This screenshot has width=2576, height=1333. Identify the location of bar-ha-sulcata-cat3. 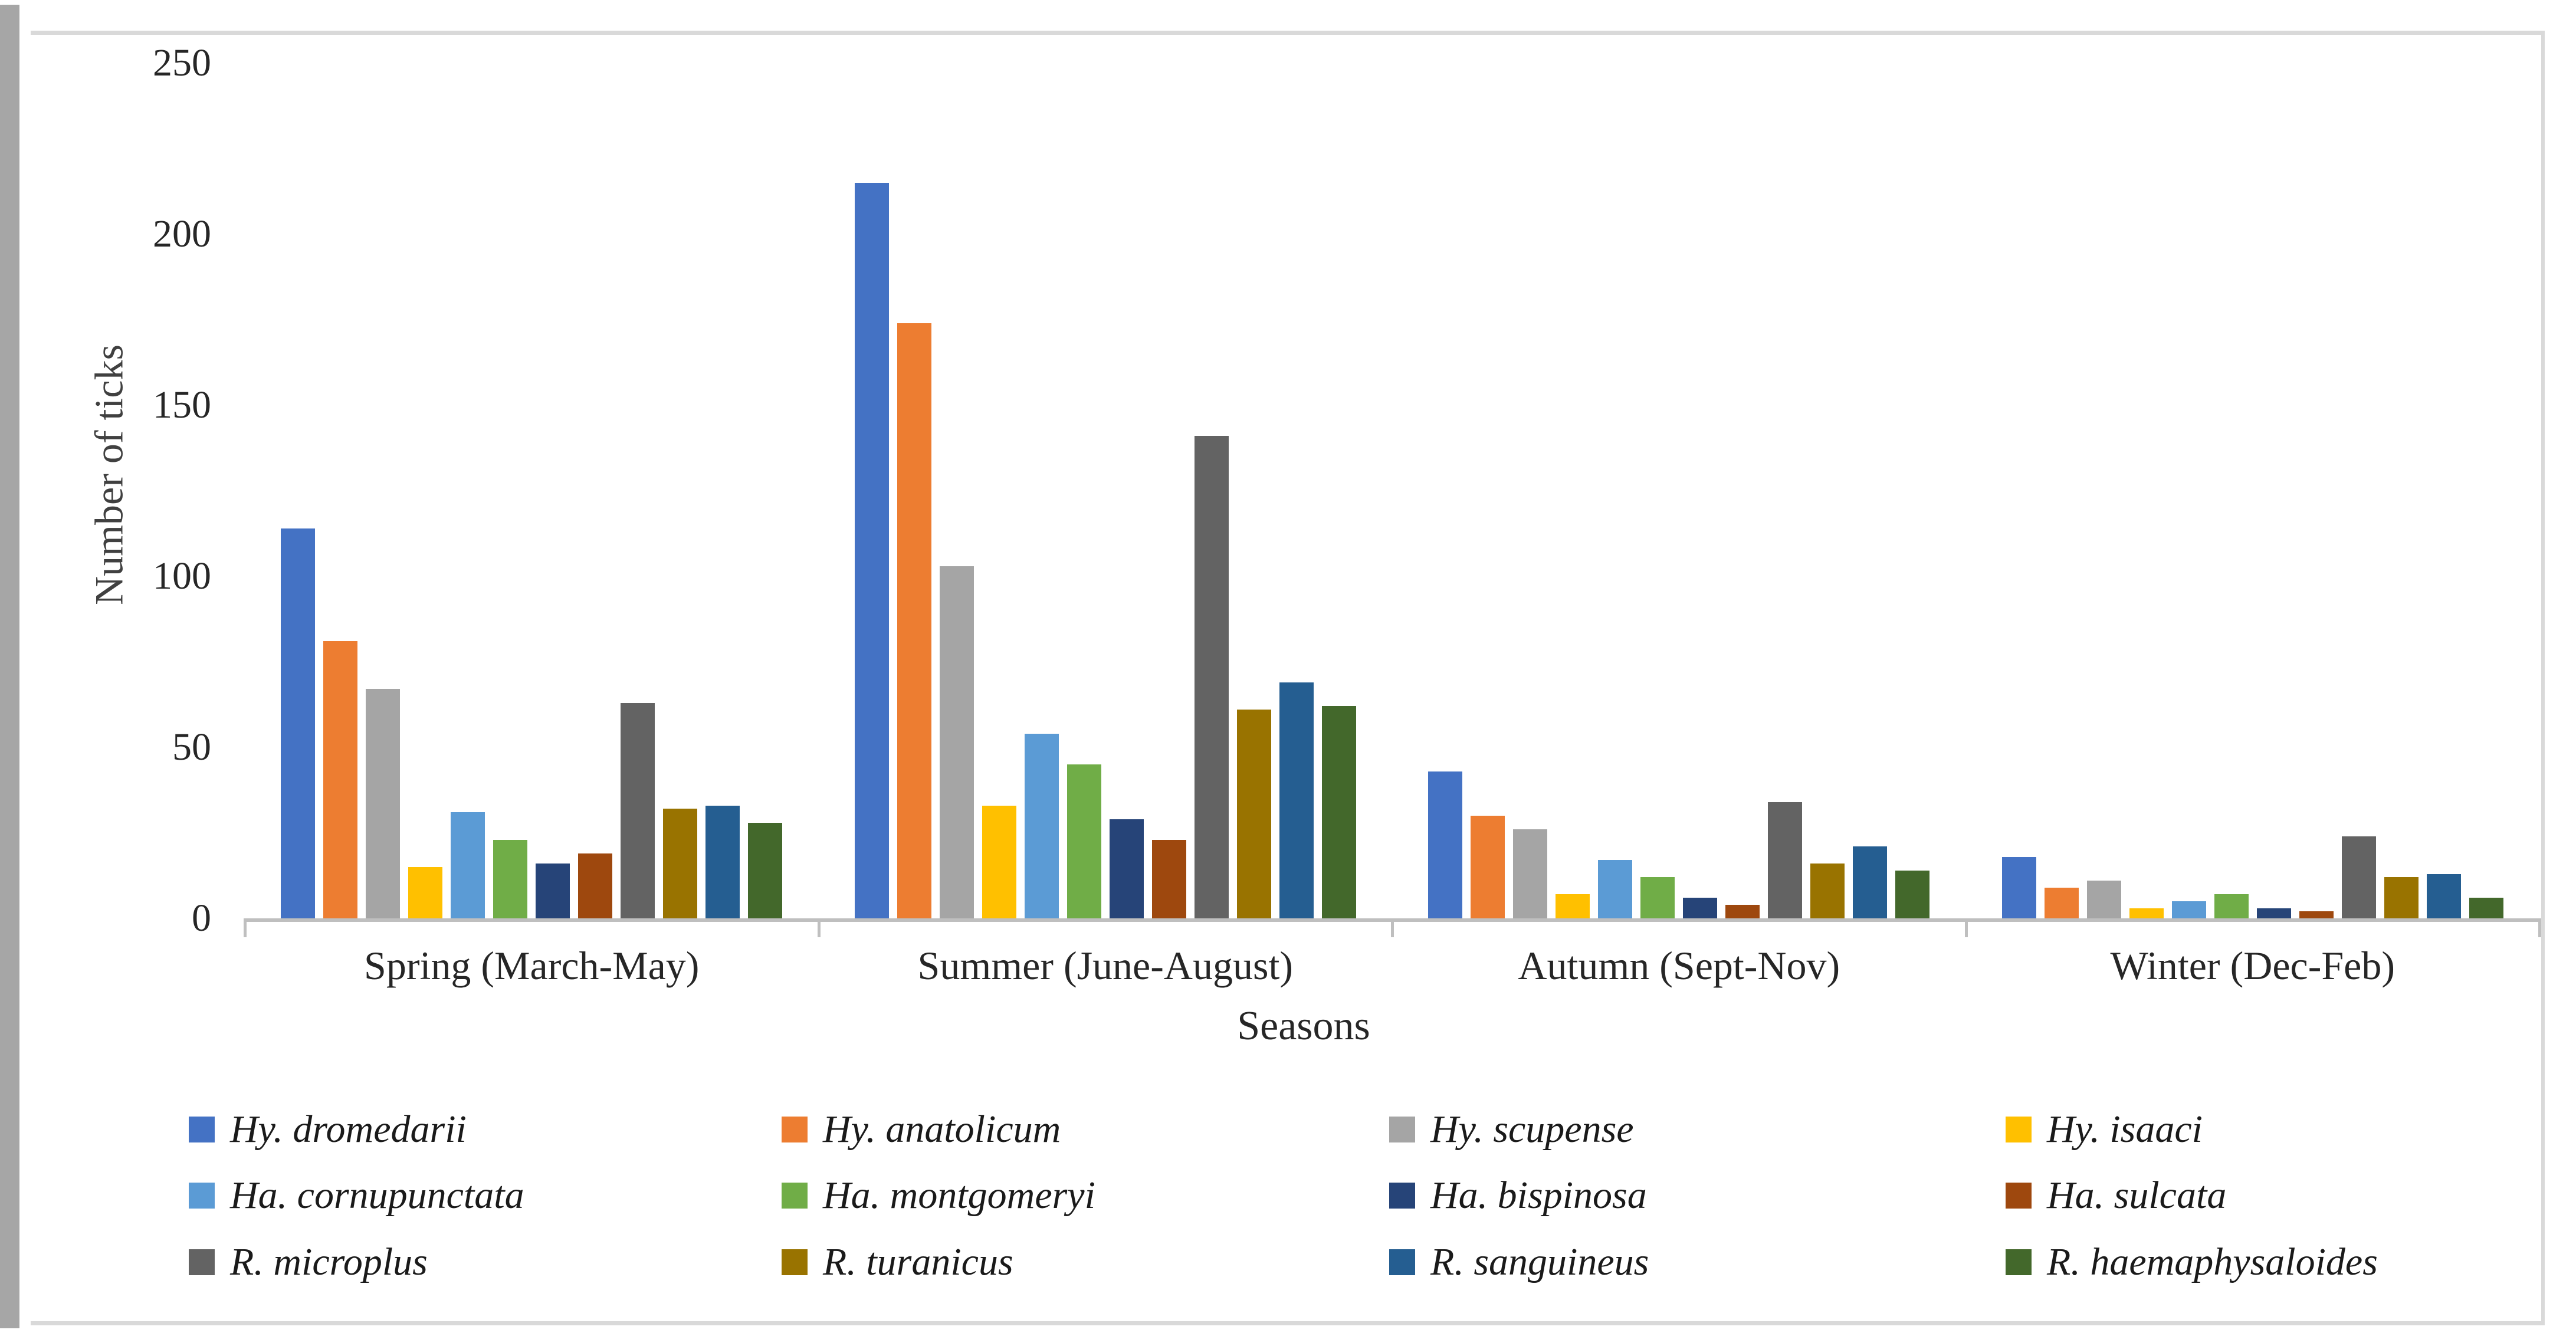
(2316, 914).